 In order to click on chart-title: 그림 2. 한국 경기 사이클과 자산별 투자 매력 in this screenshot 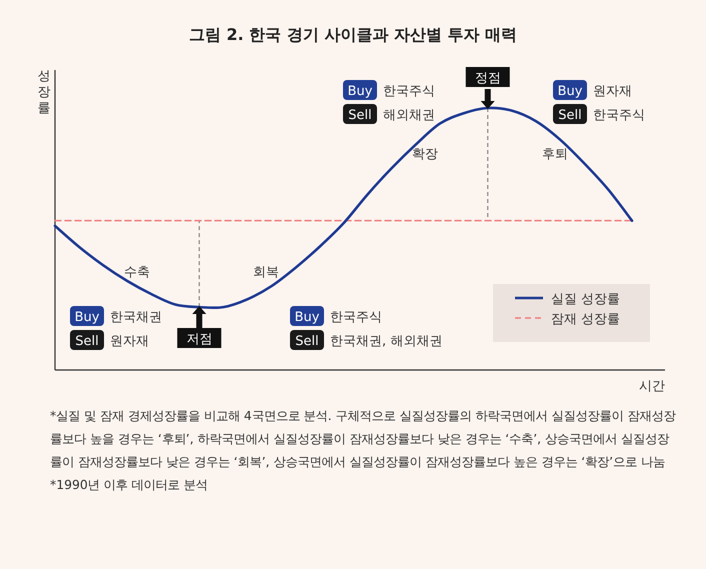, I will do `click(353, 34)`.